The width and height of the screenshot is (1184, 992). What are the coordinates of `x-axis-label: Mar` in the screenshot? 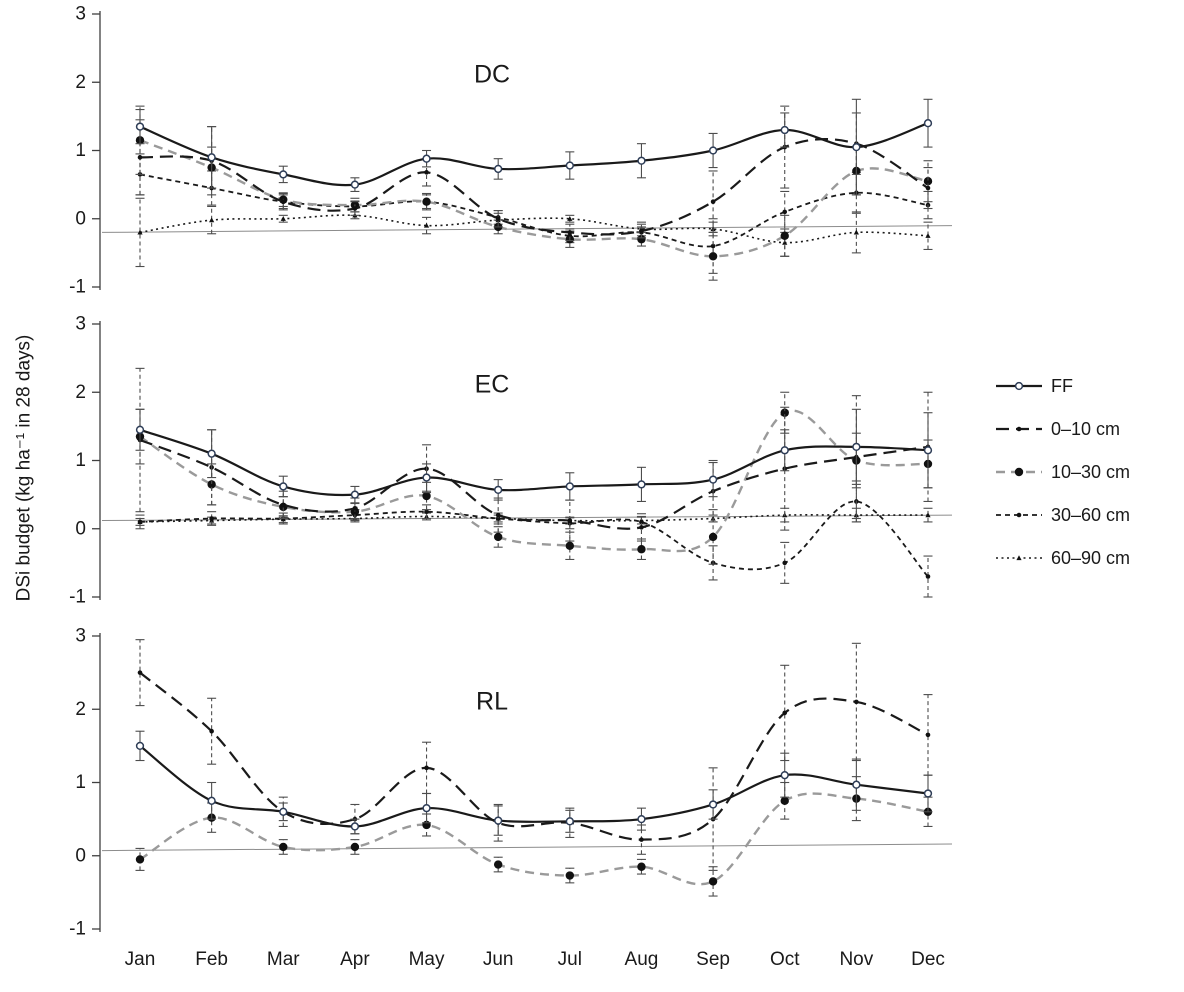 It's located at (283, 959).